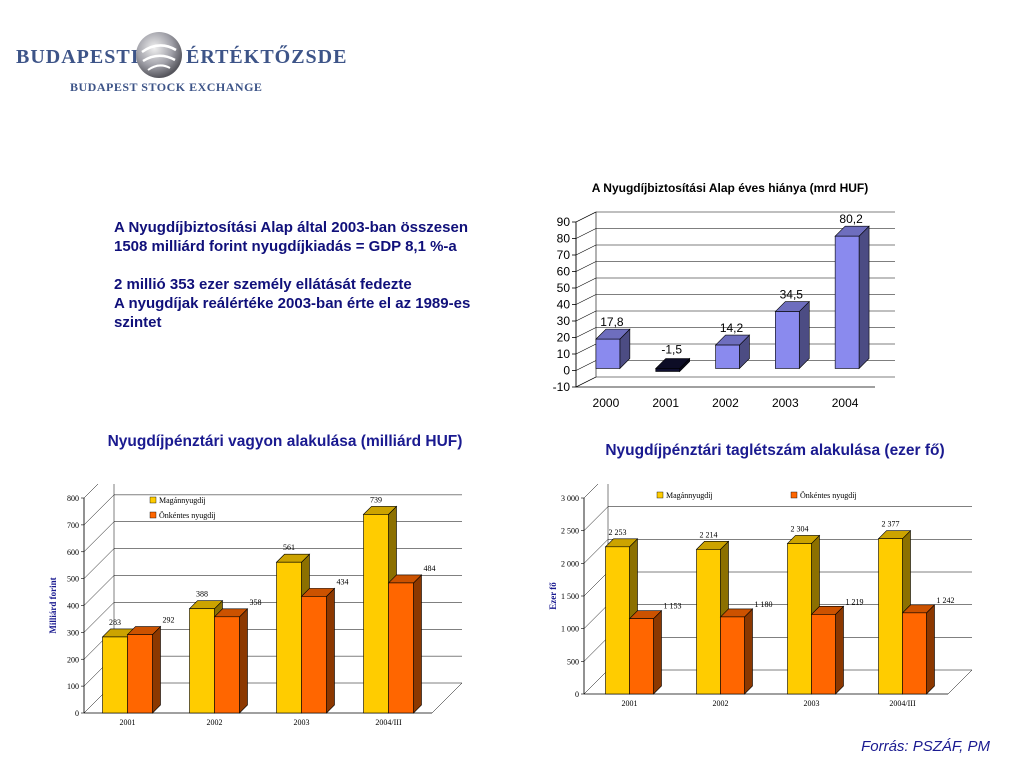 The width and height of the screenshot is (1024, 768). What do you see at coordinates (665, 403) in the screenshot?
I see `chart1-xtick-label: 2001` at bounding box center [665, 403].